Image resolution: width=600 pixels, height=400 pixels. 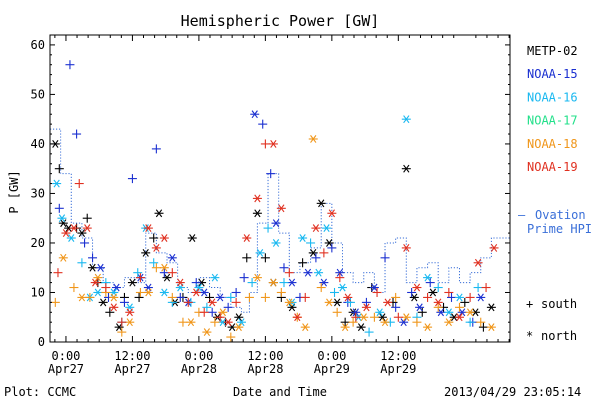 I want to click on data-point-metp-02-south, so click(x=303, y=263).